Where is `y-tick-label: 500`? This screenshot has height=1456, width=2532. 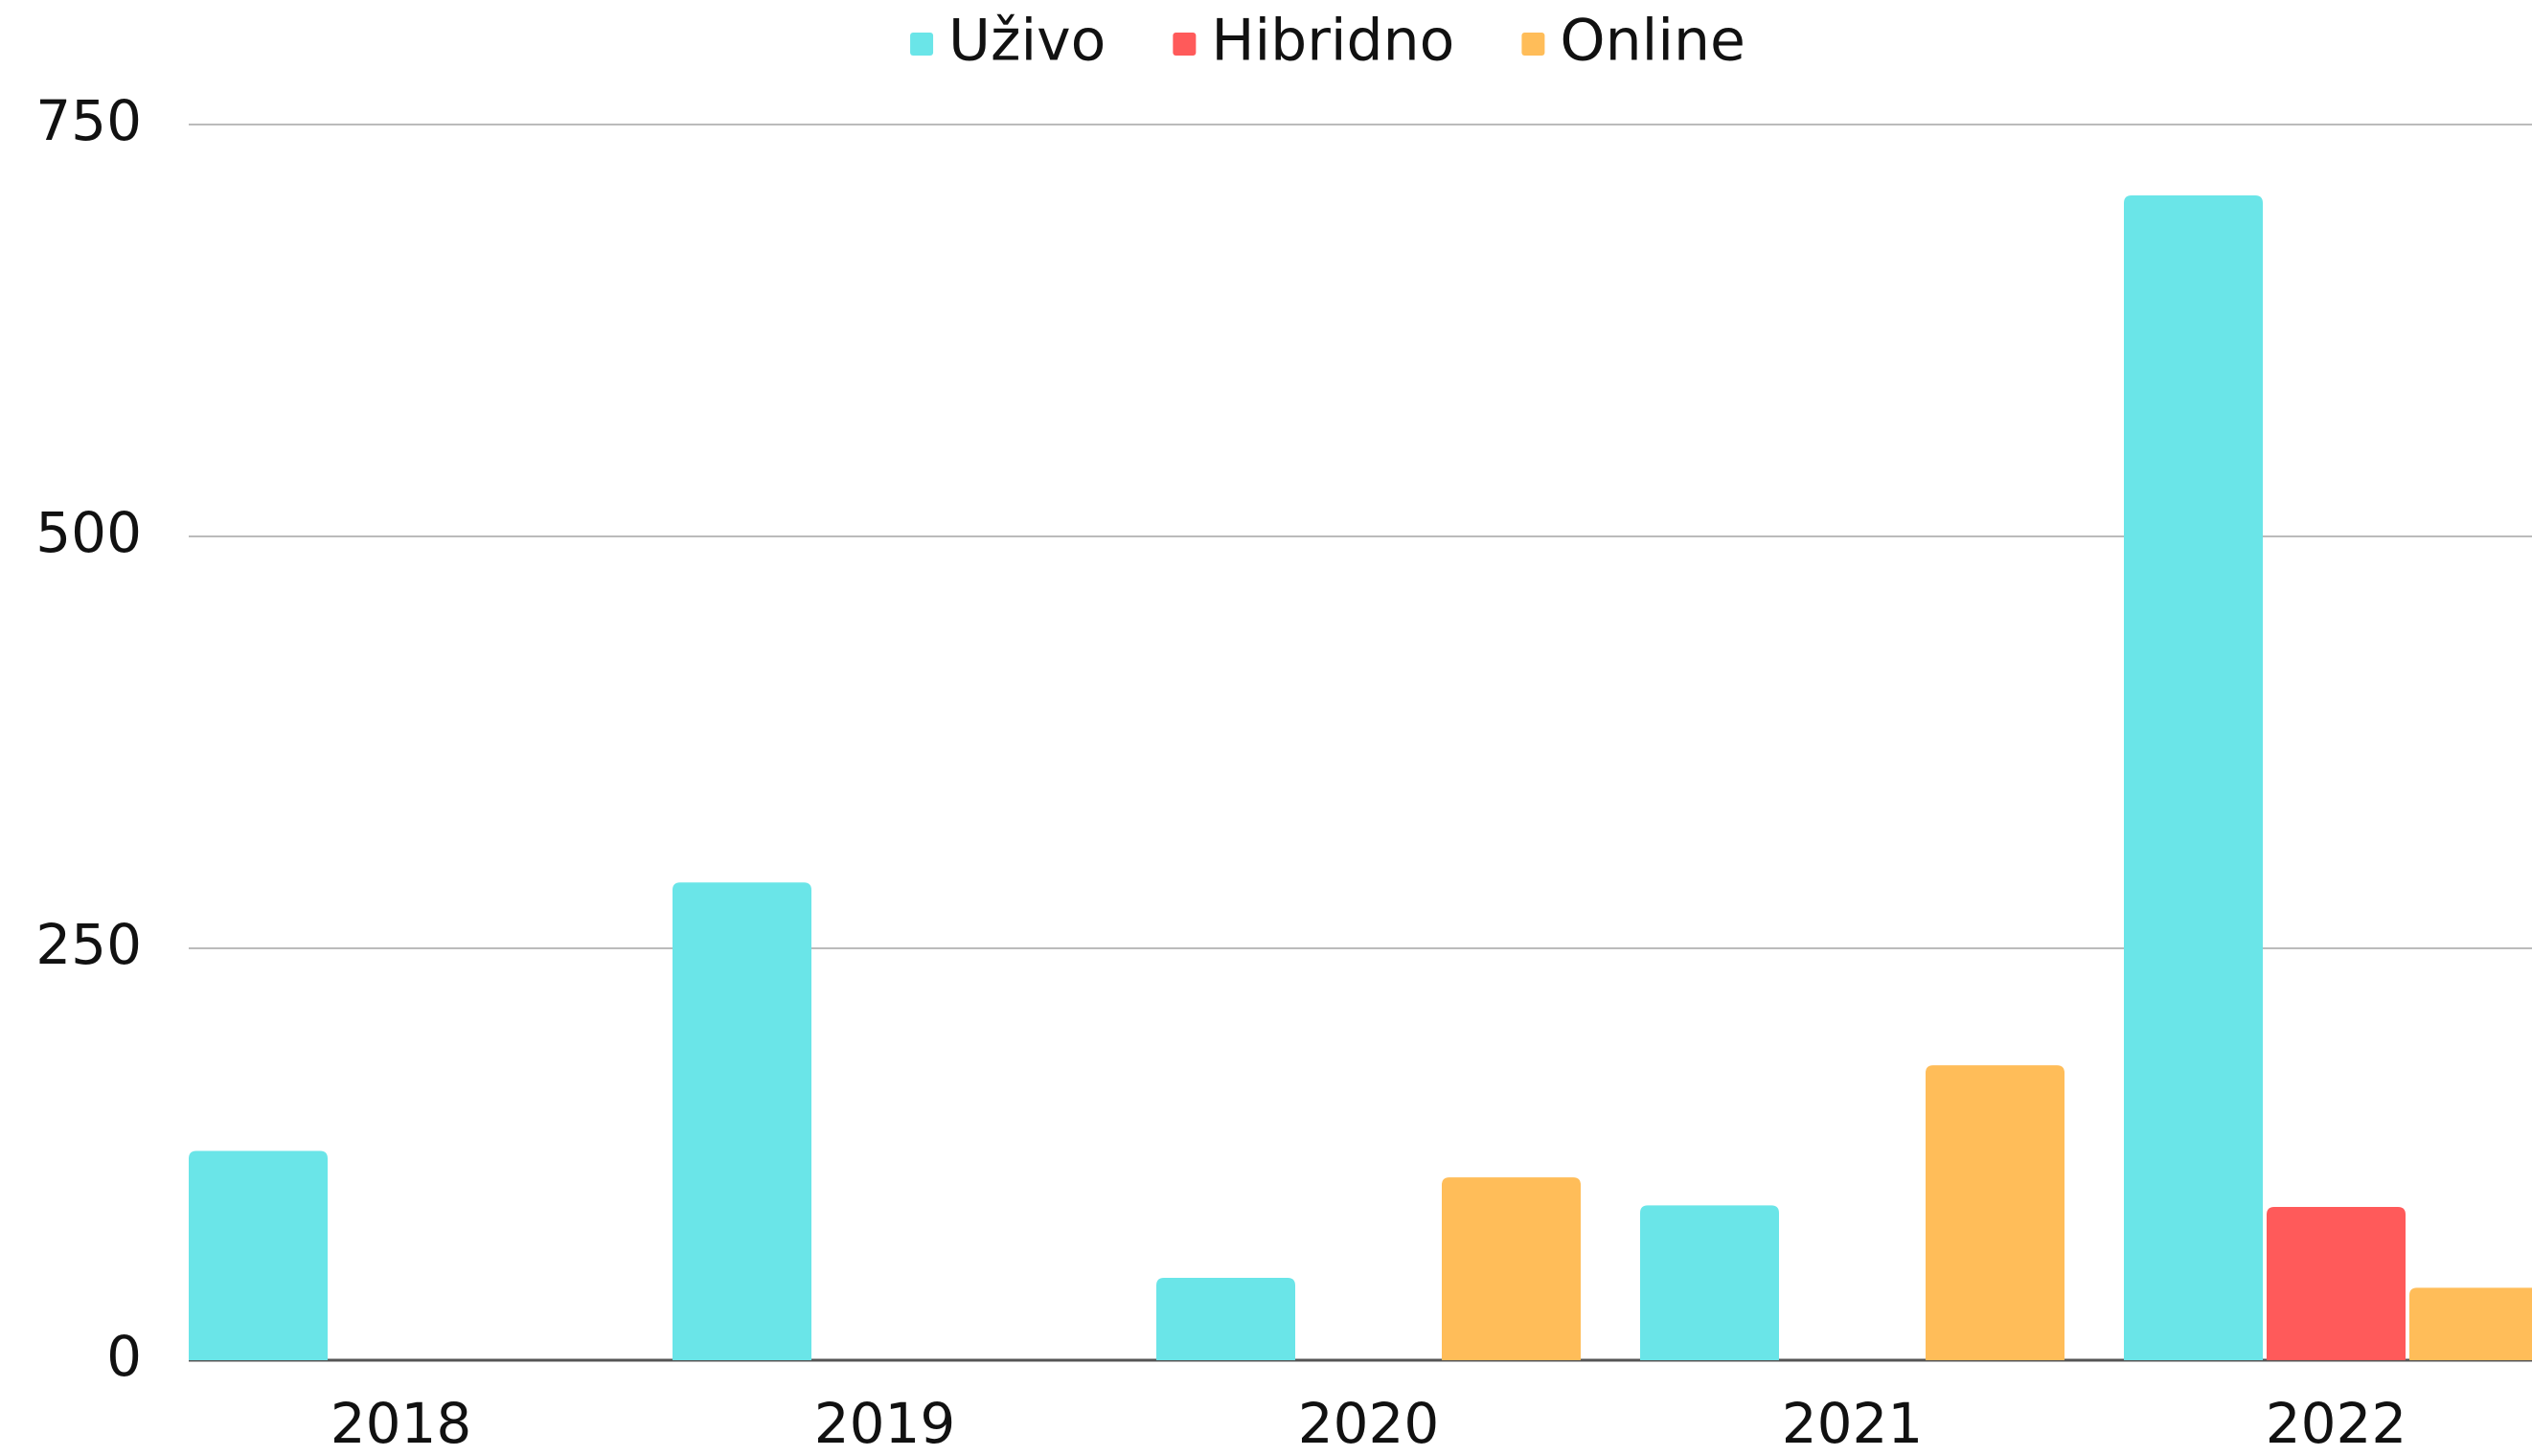 y-tick-label: 500 is located at coordinates (88, 532).